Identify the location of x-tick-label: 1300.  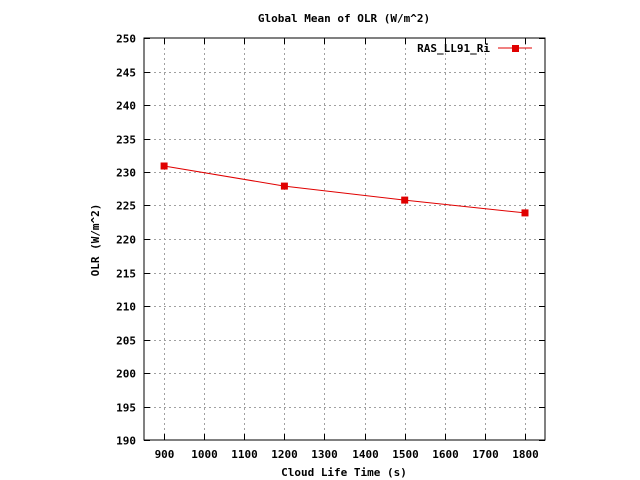
(324, 454).